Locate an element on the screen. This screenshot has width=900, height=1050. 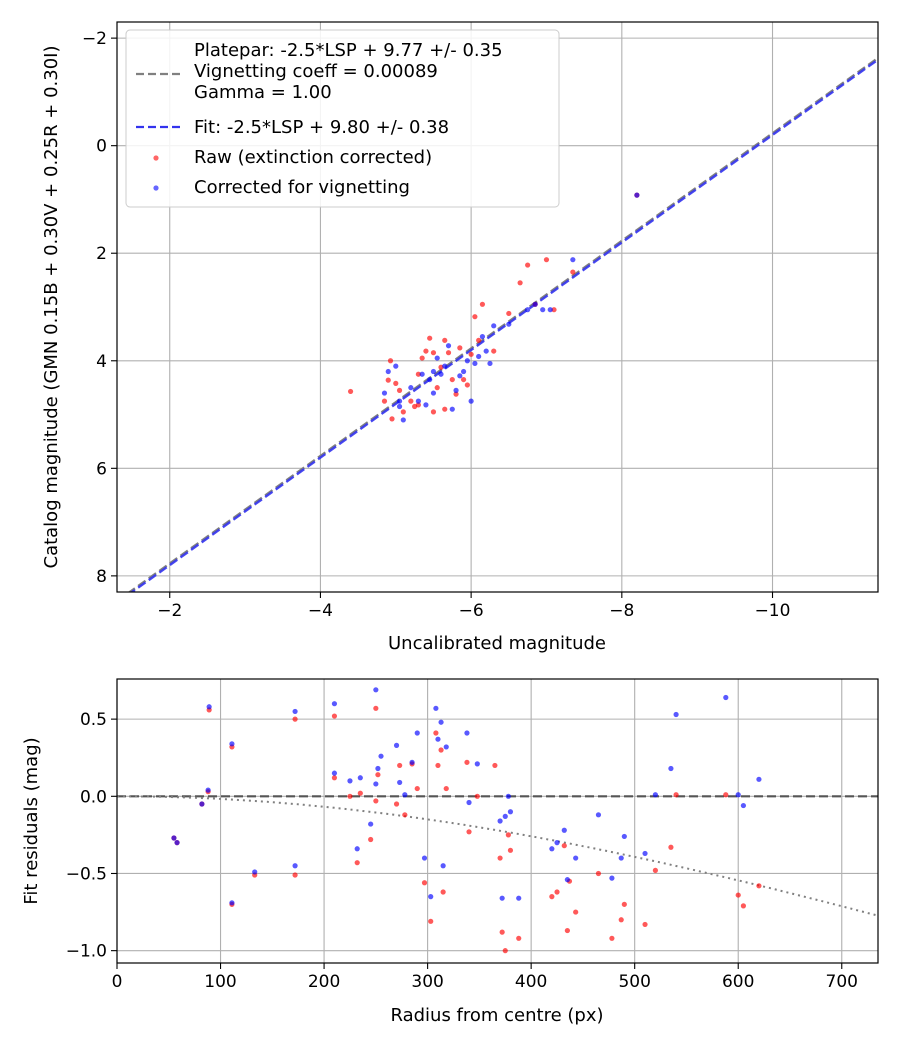
x-tick-label: 200 is located at coordinates (324, 982).